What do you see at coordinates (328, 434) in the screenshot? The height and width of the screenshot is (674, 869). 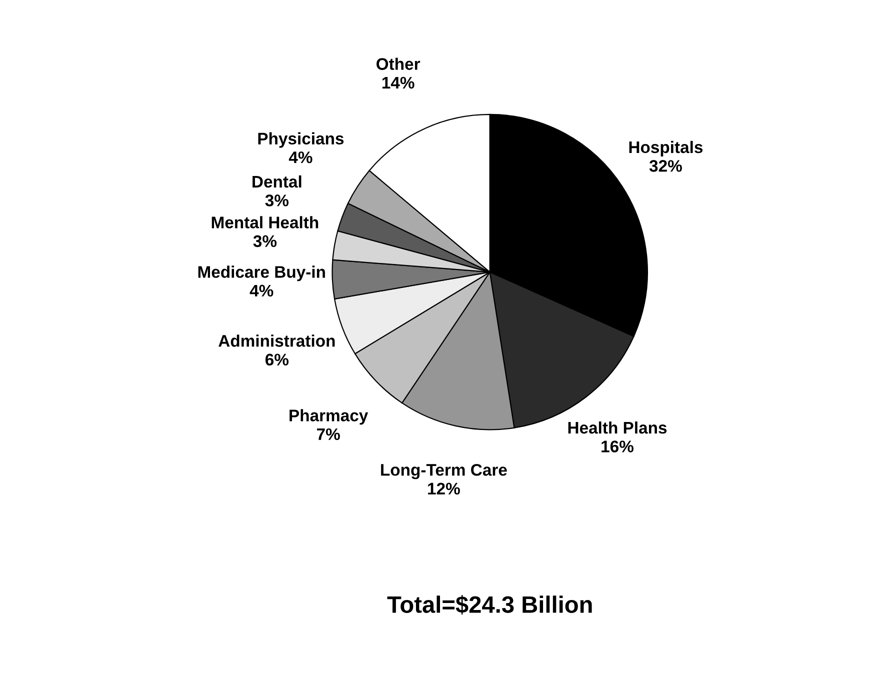 I see `data-label: 7%` at bounding box center [328, 434].